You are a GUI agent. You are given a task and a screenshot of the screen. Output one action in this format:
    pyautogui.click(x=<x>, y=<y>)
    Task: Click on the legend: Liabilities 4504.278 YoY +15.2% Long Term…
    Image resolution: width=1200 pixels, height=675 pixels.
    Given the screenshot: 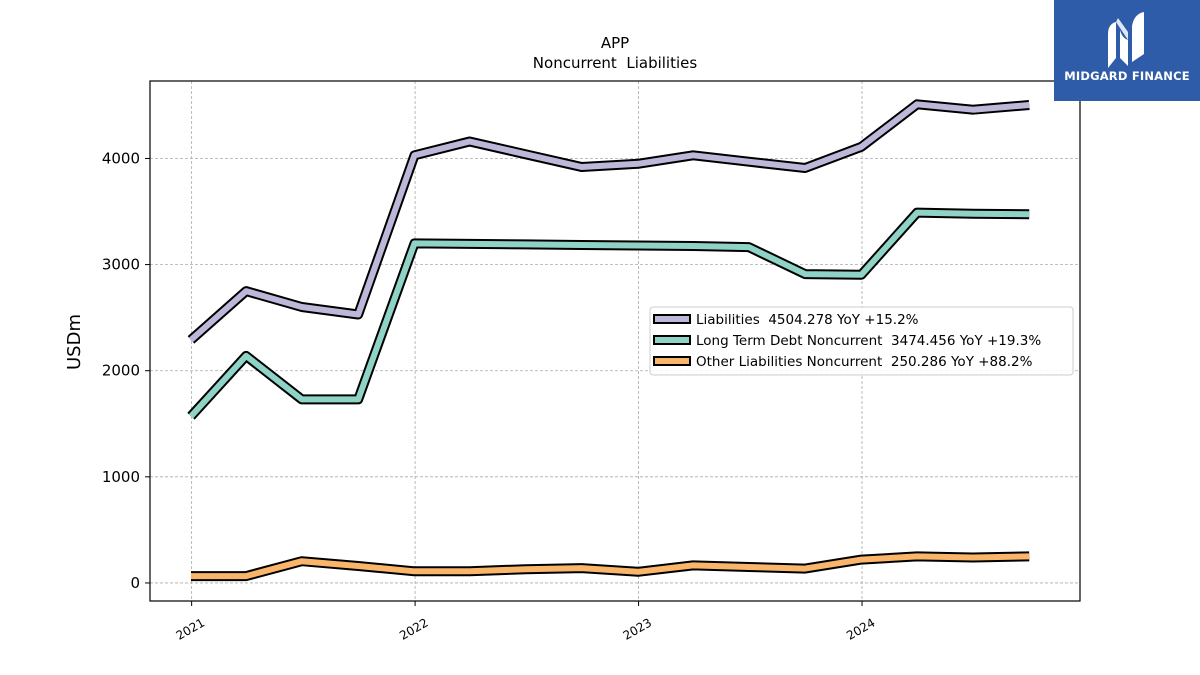 What is the action you would take?
    pyautogui.click(x=861, y=341)
    